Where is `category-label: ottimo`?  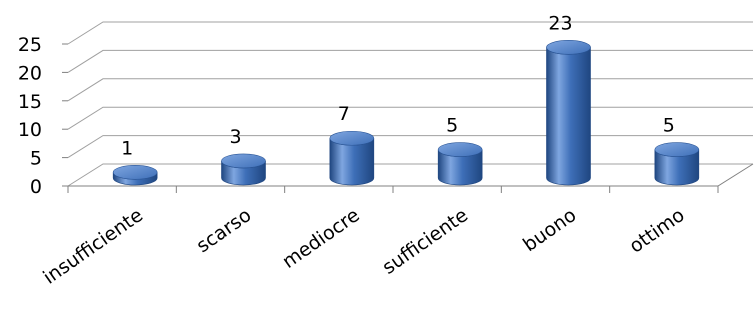 category-label: ottimo is located at coordinates (656, 231).